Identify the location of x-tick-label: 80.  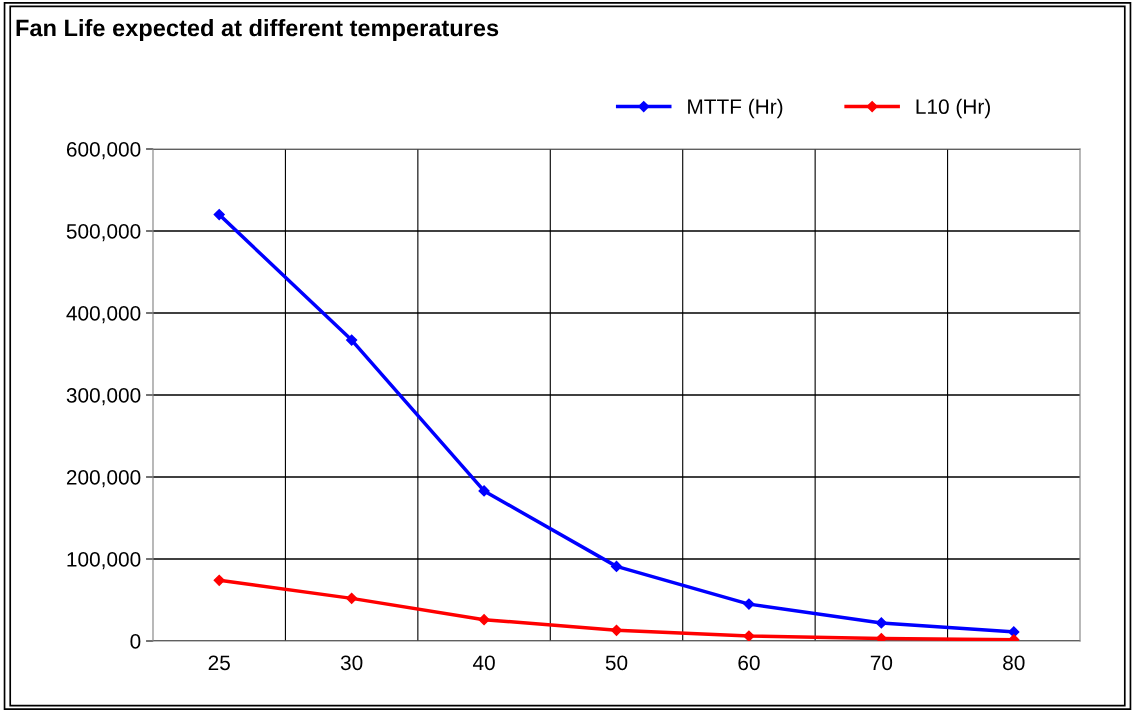
(1014, 663).